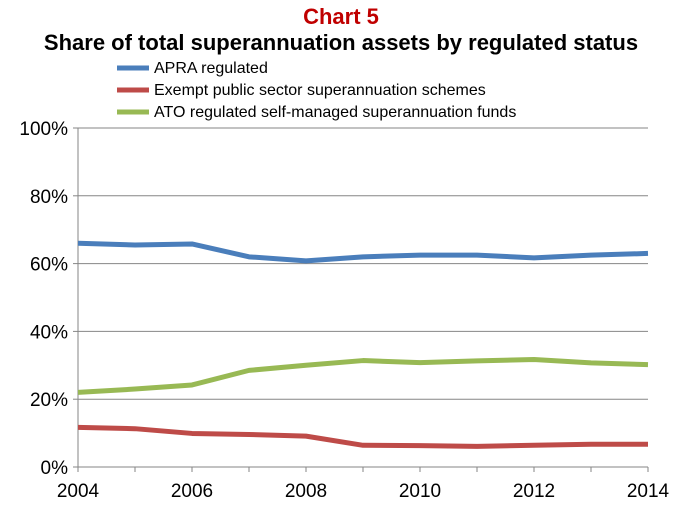  Describe the element at coordinates (192, 491) in the screenshot. I see `x-tick-label: 2006` at that location.